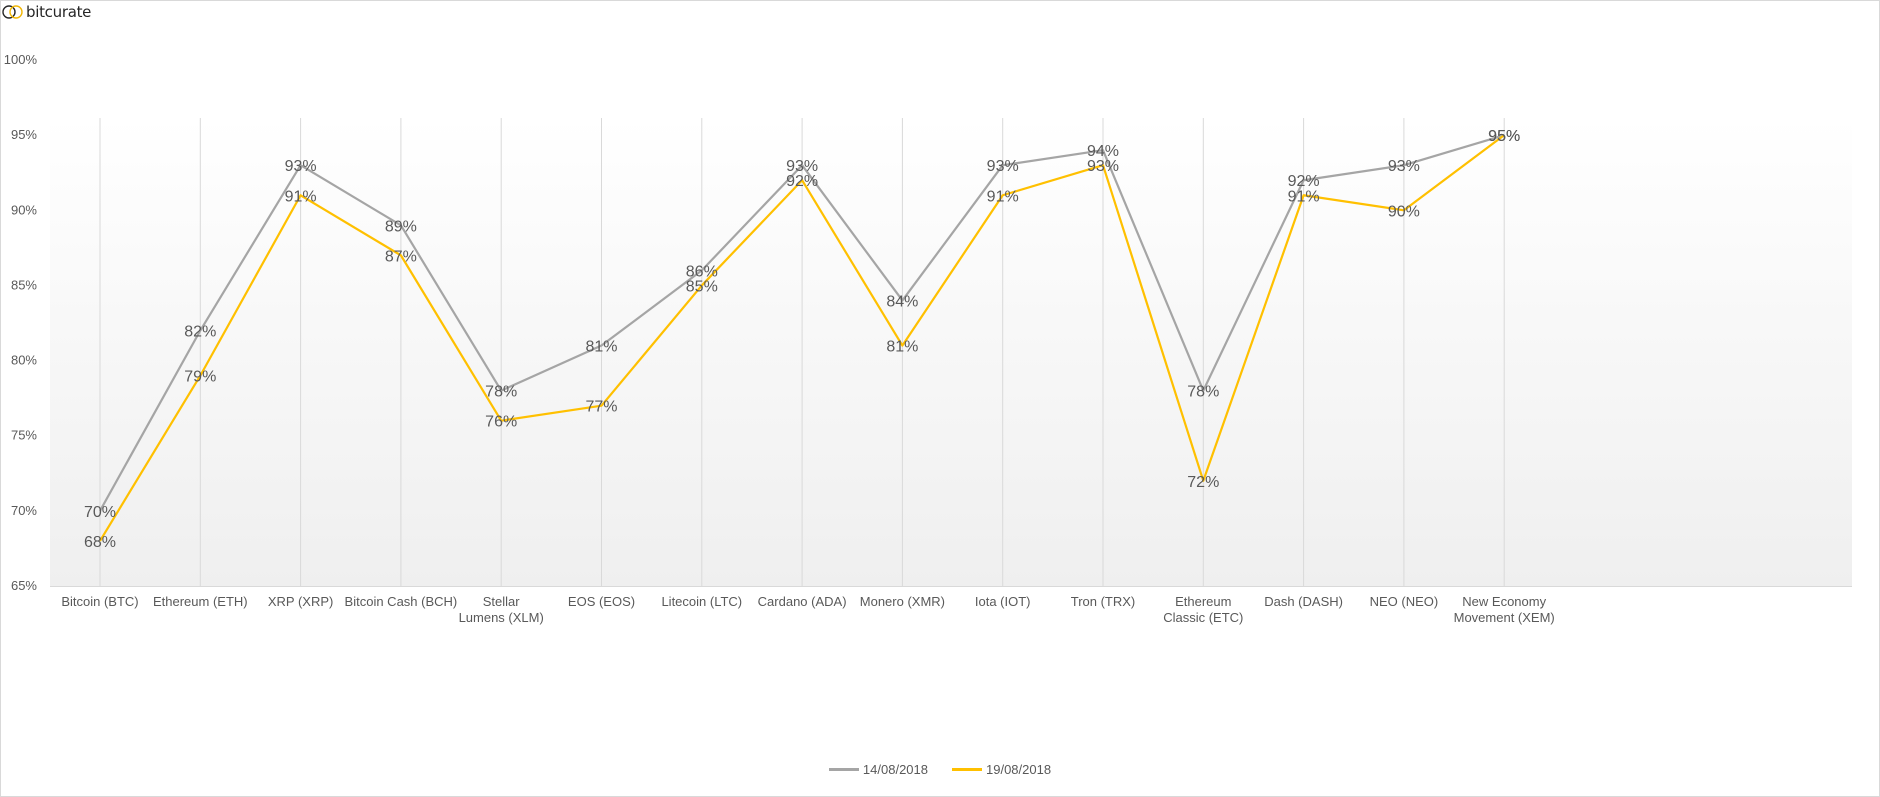 The width and height of the screenshot is (1880, 797). I want to click on brand-logo: bitcurate, so click(46, 12).